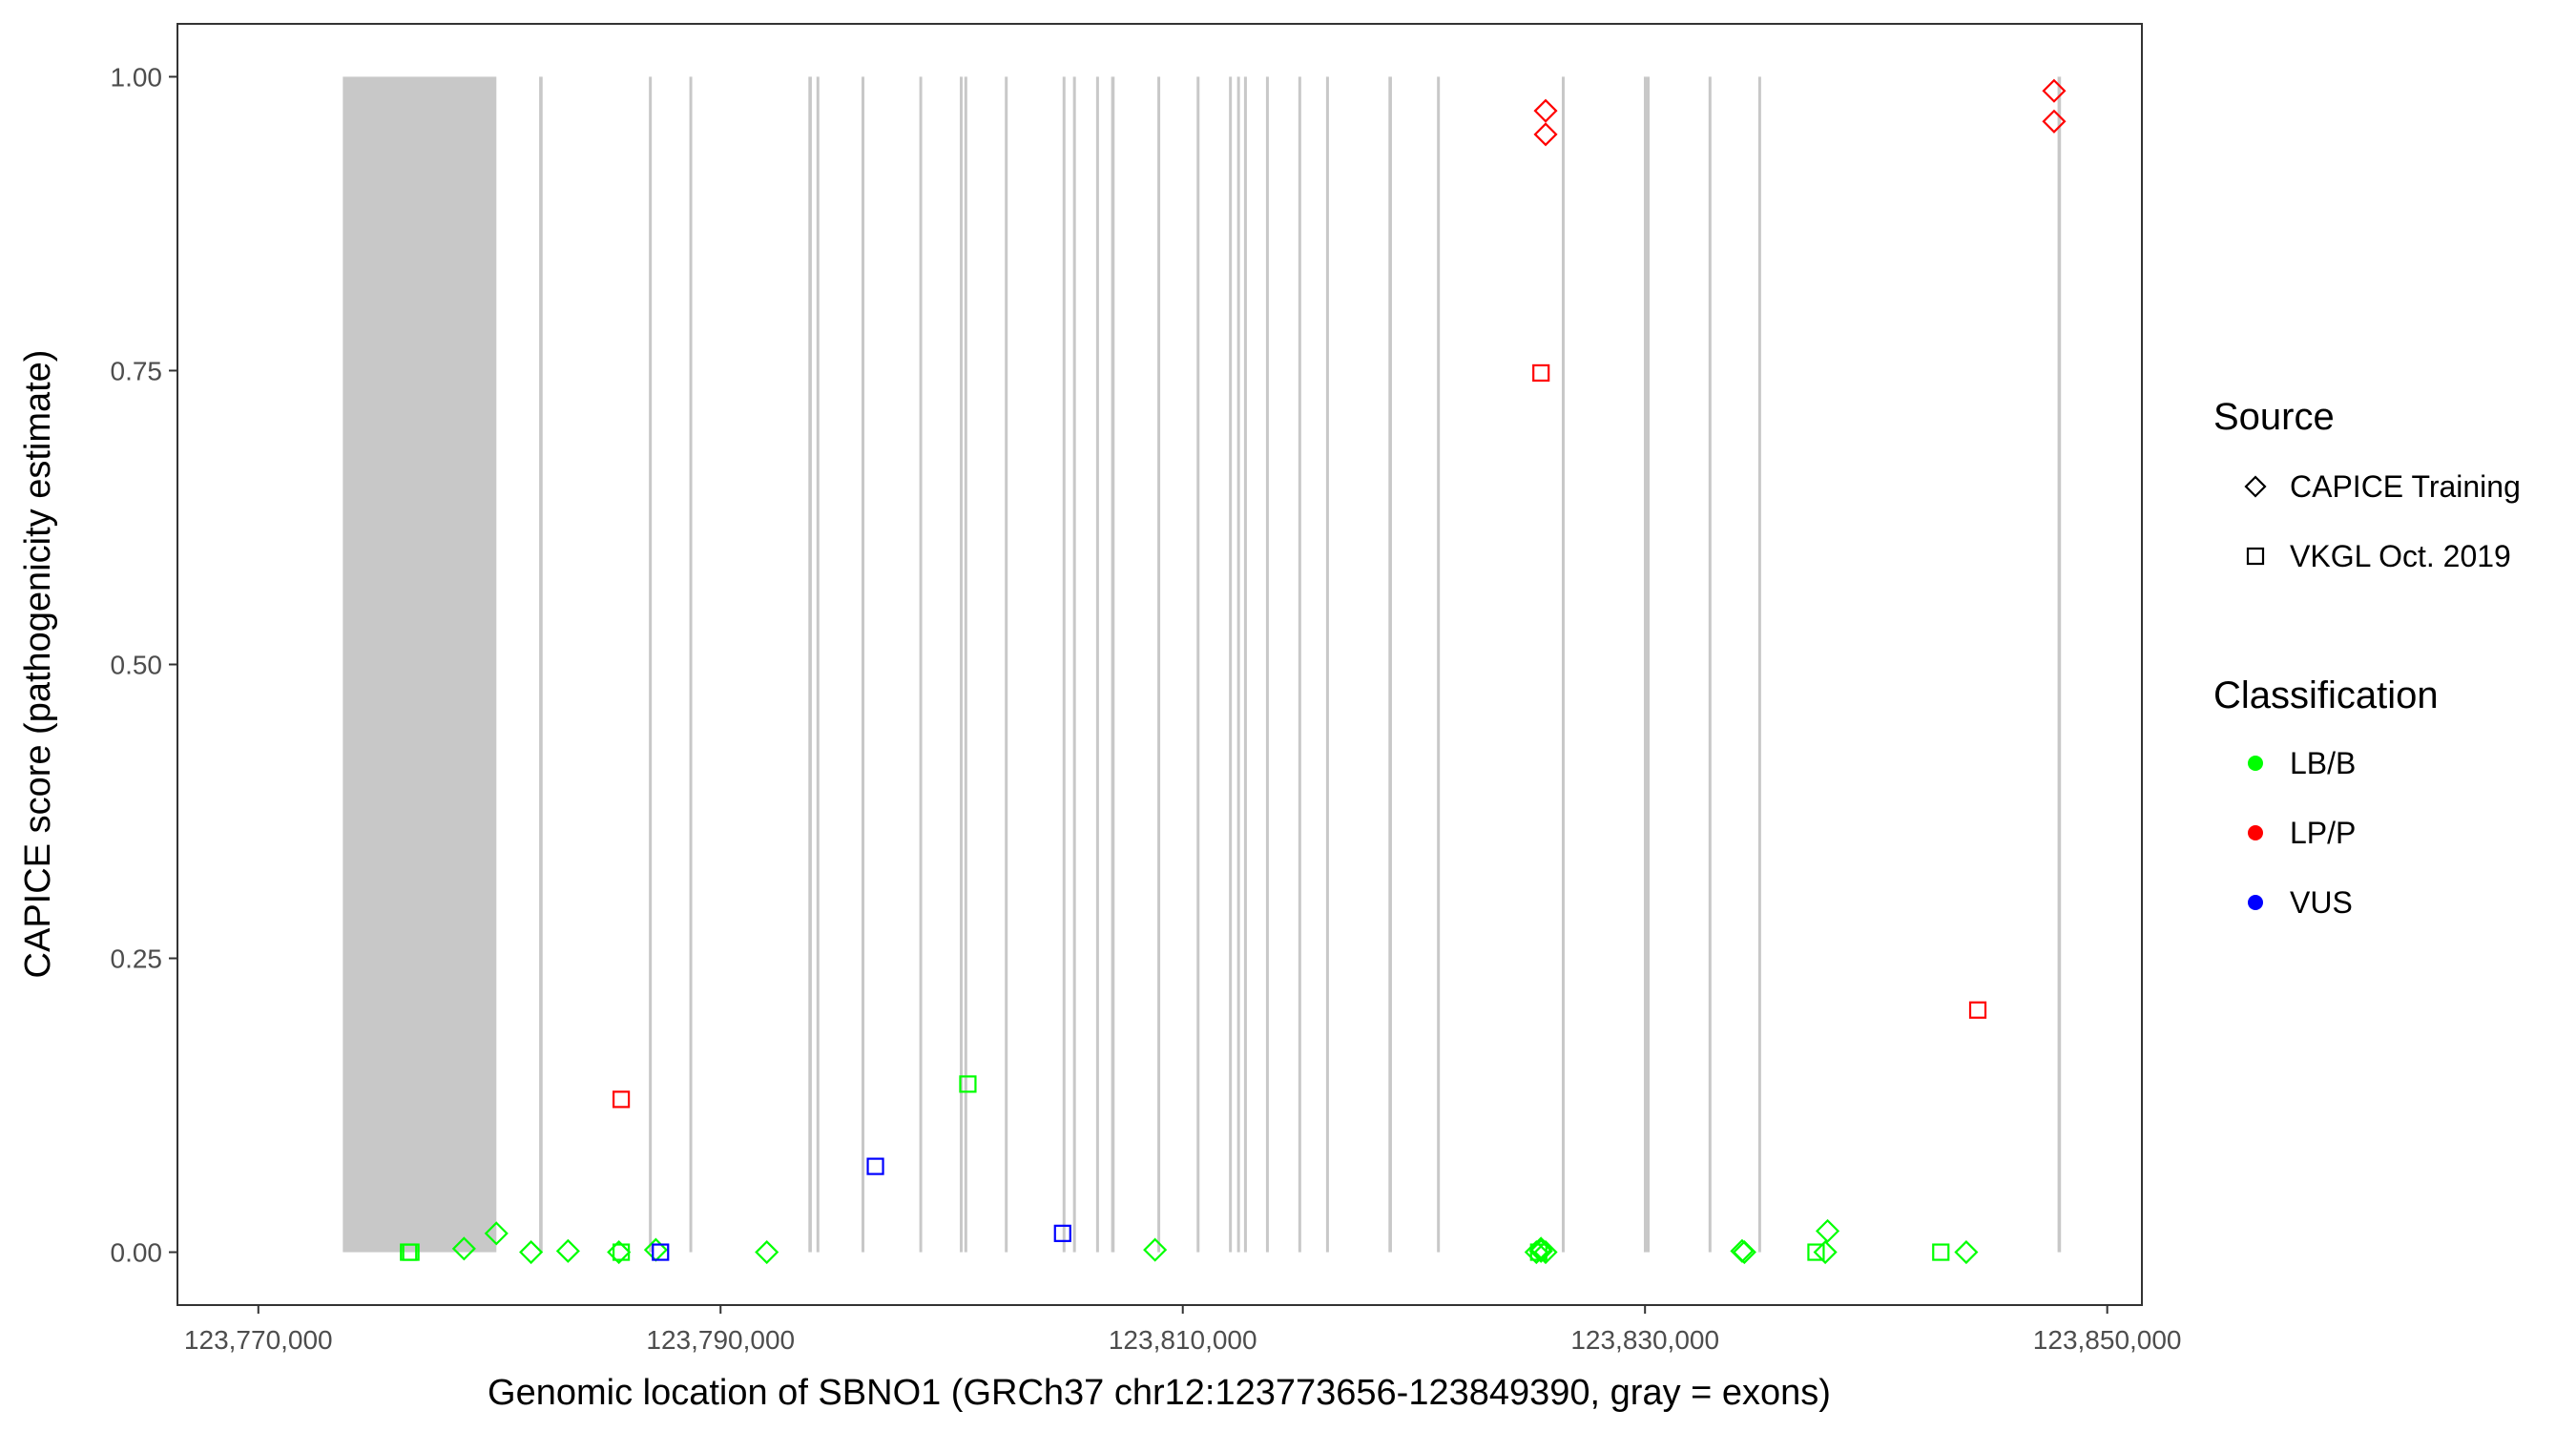 This screenshot has width=2576, height=1431. Describe the element at coordinates (2323, 833) in the screenshot. I see `legend-label: LP/P` at that location.